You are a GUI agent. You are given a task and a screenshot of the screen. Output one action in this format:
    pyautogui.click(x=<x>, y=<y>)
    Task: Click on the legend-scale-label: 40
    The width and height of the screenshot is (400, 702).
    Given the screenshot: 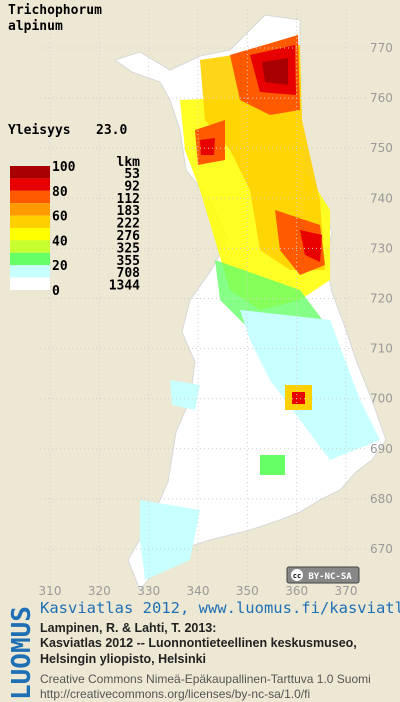 What is the action you would take?
    pyautogui.click(x=60, y=241)
    